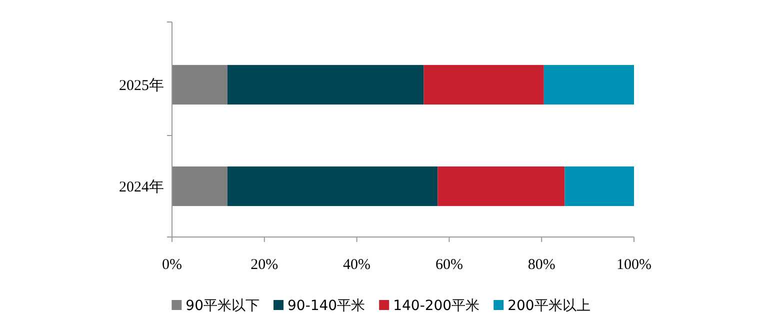 Image resolution: width=776 pixels, height=330 pixels. What do you see at coordinates (141, 85) in the screenshot?
I see `y-tick-label: 2025年` at bounding box center [141, 85].